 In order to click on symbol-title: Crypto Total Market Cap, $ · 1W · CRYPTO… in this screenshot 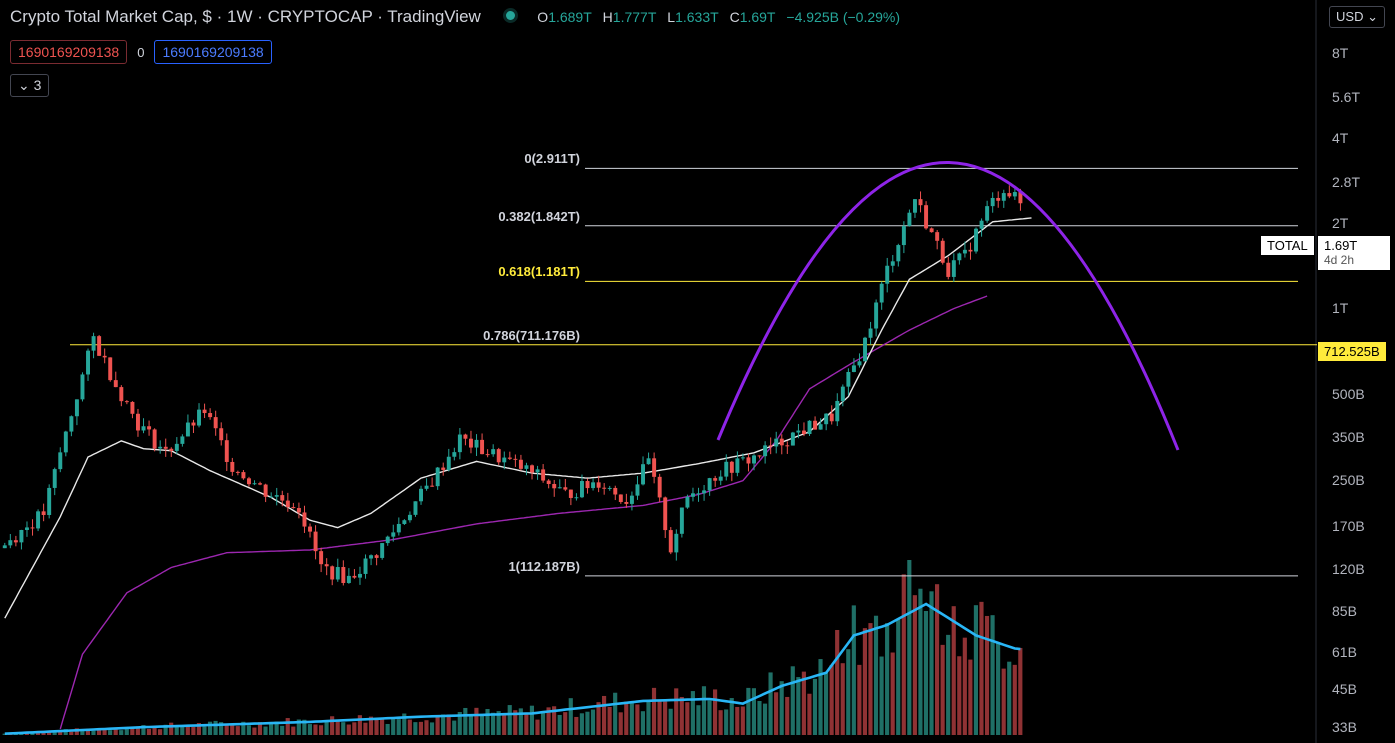, I will do `click(245, 16)`.